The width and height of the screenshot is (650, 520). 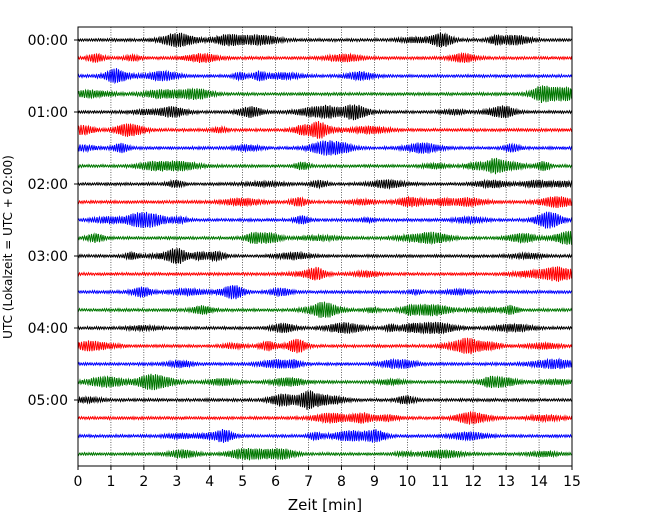 I want to click on x-tick-label: 9, so click(x=374, y=482).